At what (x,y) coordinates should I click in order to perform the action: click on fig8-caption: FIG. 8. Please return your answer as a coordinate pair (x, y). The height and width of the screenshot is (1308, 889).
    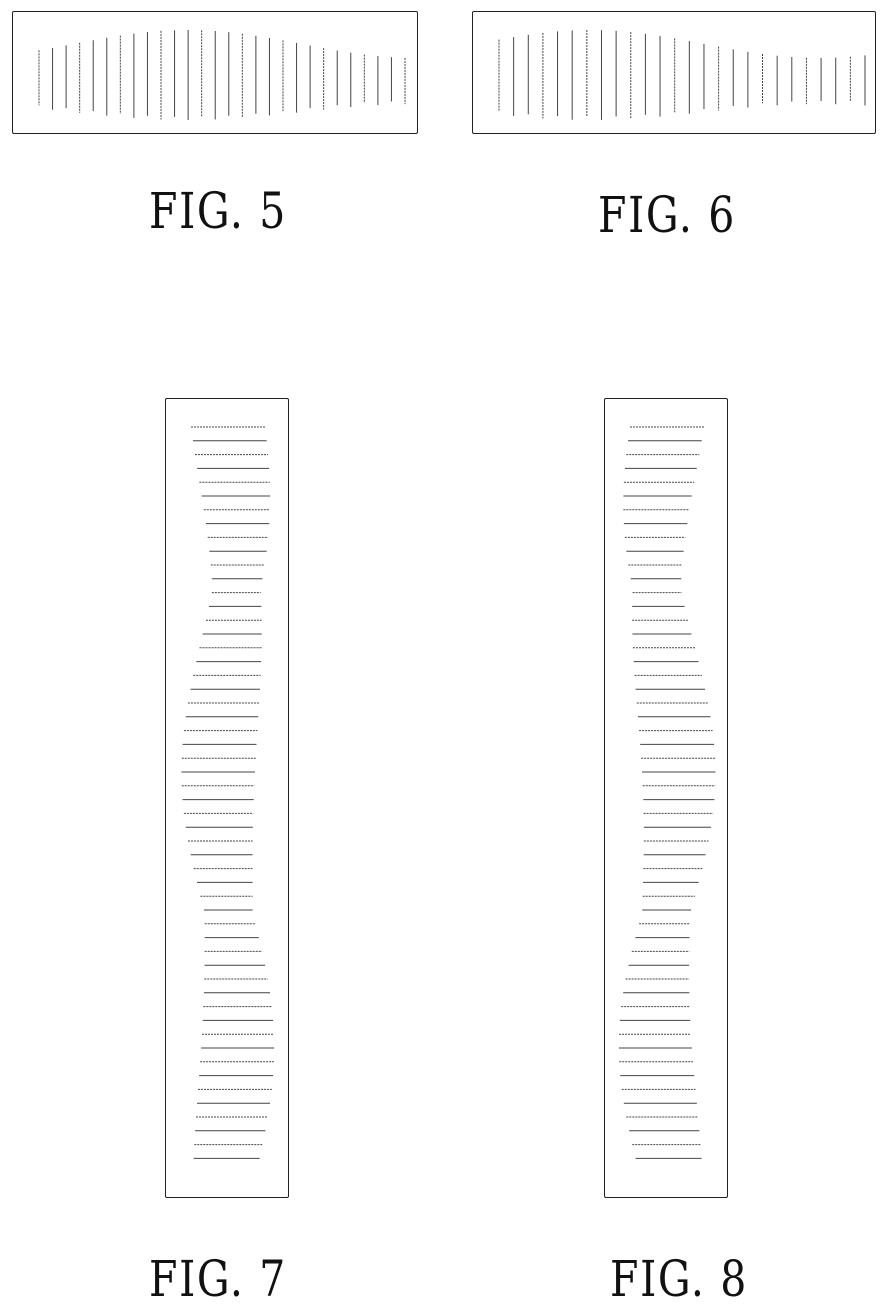
    Looking at the image, I should click on (679, 1279).